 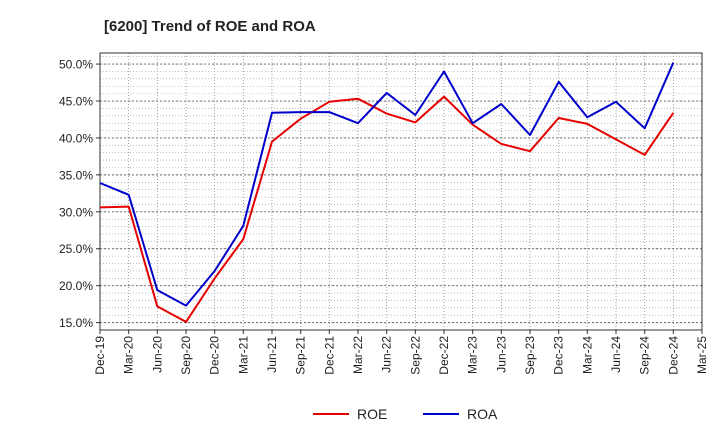 What do you see at coordinates (129, 355) in the screenshot?
I see `x-tick-label: Mar-20` at bounding box center [129, 355].